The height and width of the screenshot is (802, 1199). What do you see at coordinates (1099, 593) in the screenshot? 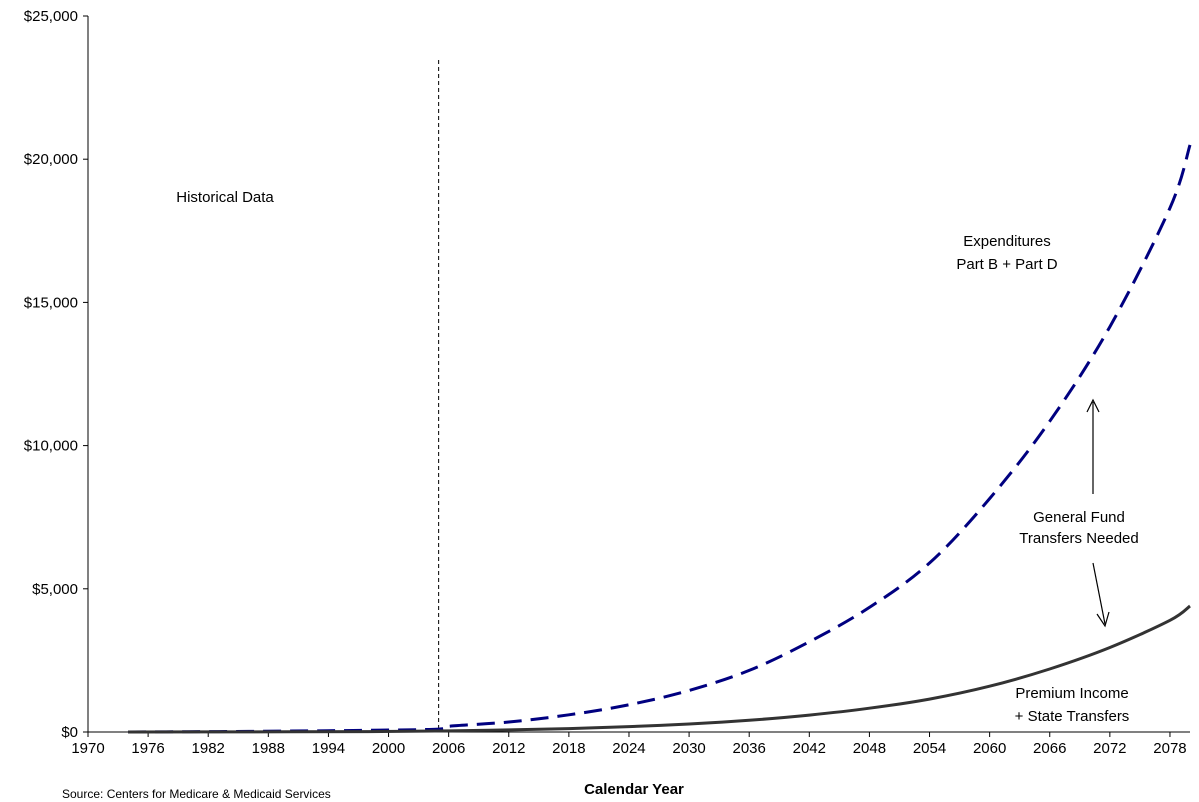
I see `arrow-down-shaft` at bounding box center [1099, 593].